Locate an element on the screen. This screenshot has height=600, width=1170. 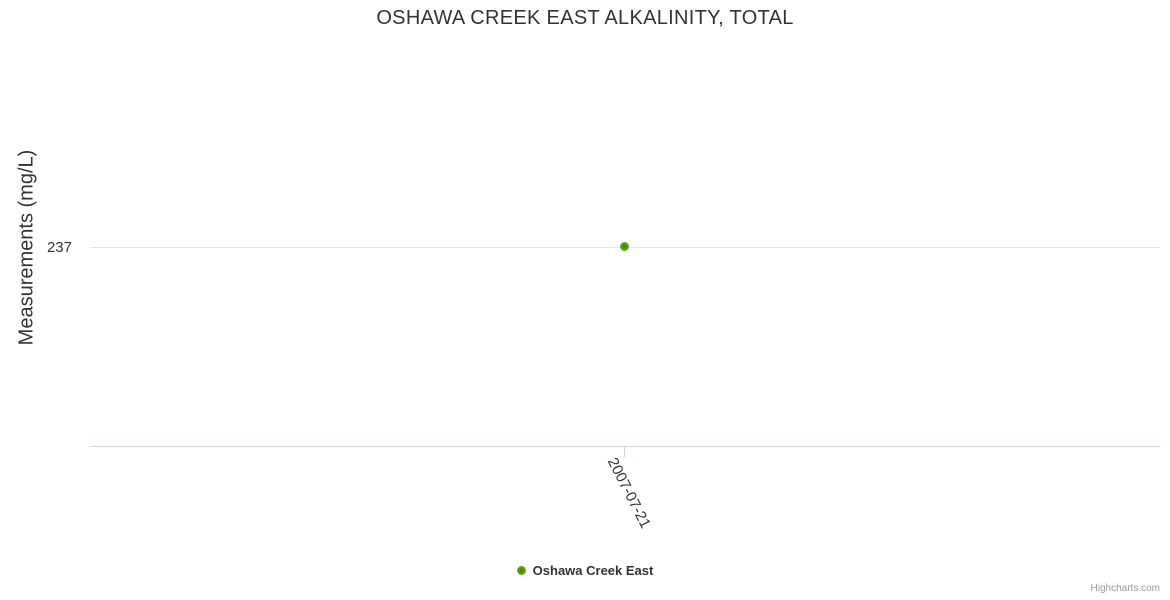
legend-item-label: Oshawa Creek East is located at coordinates (593, 570).